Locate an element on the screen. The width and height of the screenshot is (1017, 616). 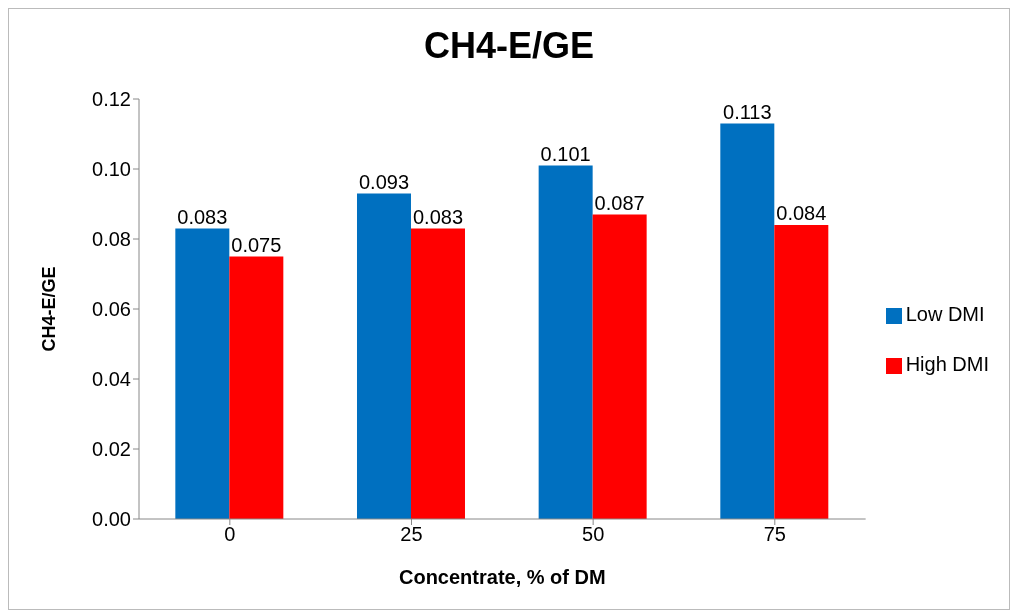
y-tick-label: 0.10 is located at coordinates (111, 169).